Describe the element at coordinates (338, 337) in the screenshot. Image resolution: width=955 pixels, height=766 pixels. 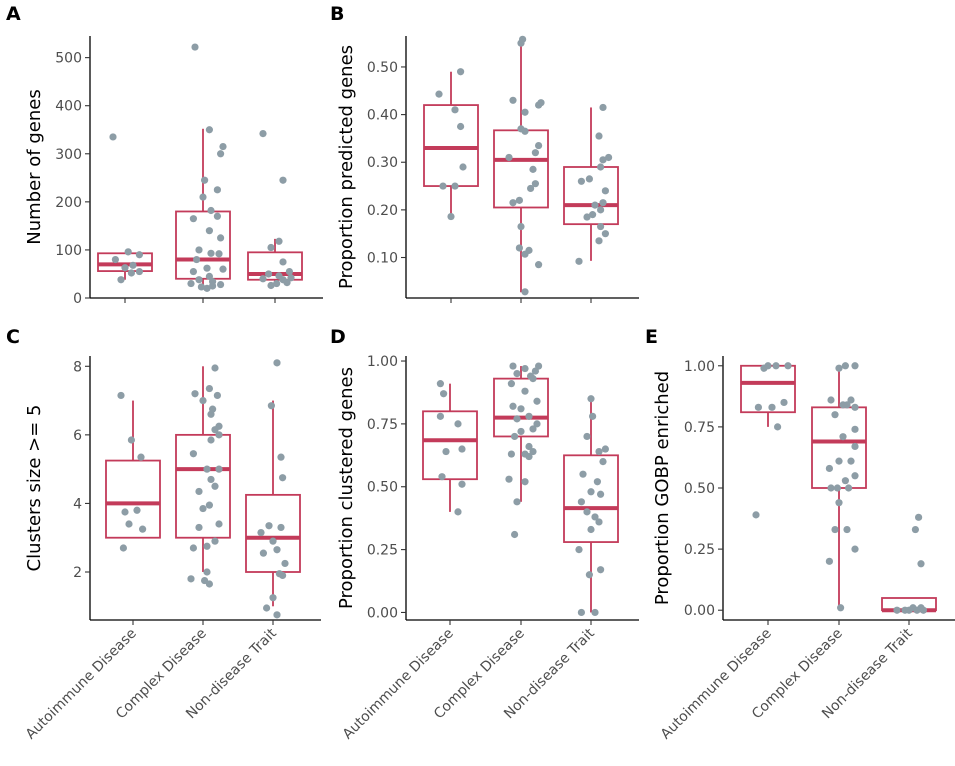
I see `panel-letter: D` at that location.